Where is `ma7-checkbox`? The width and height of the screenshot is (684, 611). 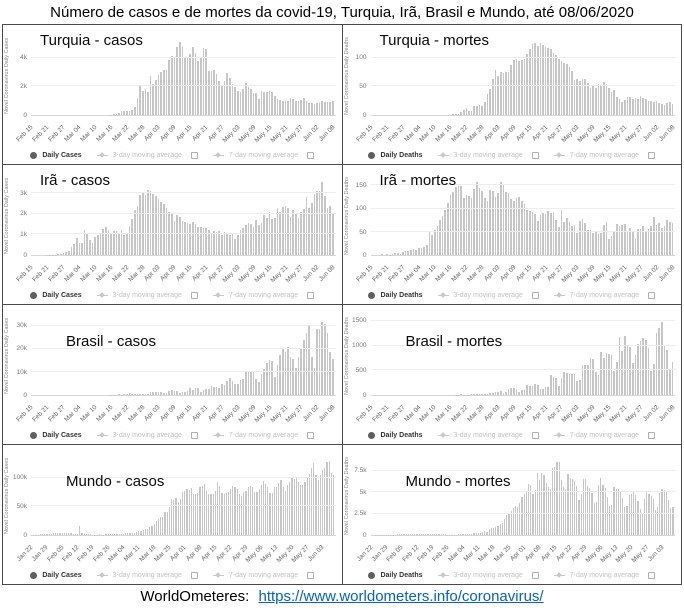
ma7-checkbox is located at coordinates (311, 155).